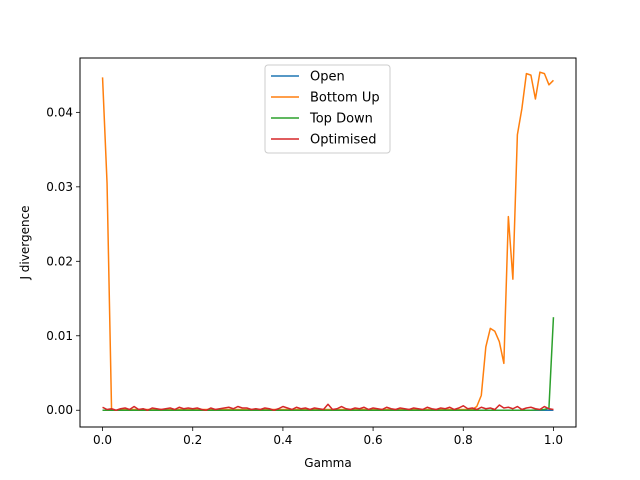  I want to click on x-axis-ticks: 0.0 0.2 0.4 0.6 0.8 1.0, so click(328, 437).